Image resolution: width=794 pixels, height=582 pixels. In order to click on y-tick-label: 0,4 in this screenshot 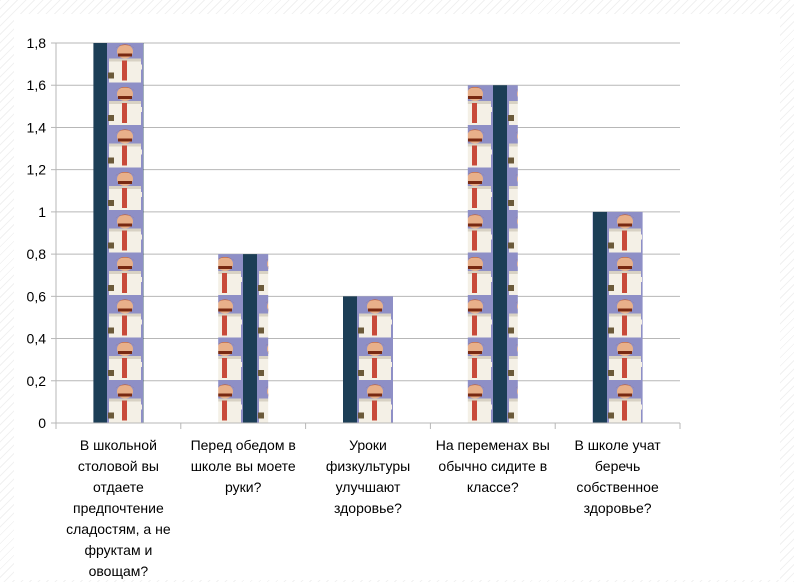, I will do `click(37, 339)`.